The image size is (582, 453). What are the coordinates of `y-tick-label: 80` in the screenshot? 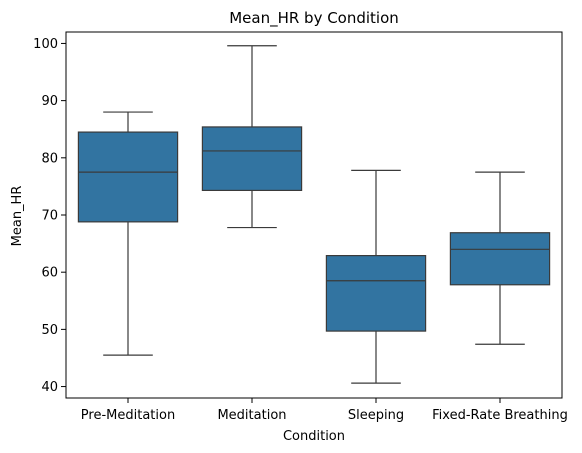 It's located at (49, 158).